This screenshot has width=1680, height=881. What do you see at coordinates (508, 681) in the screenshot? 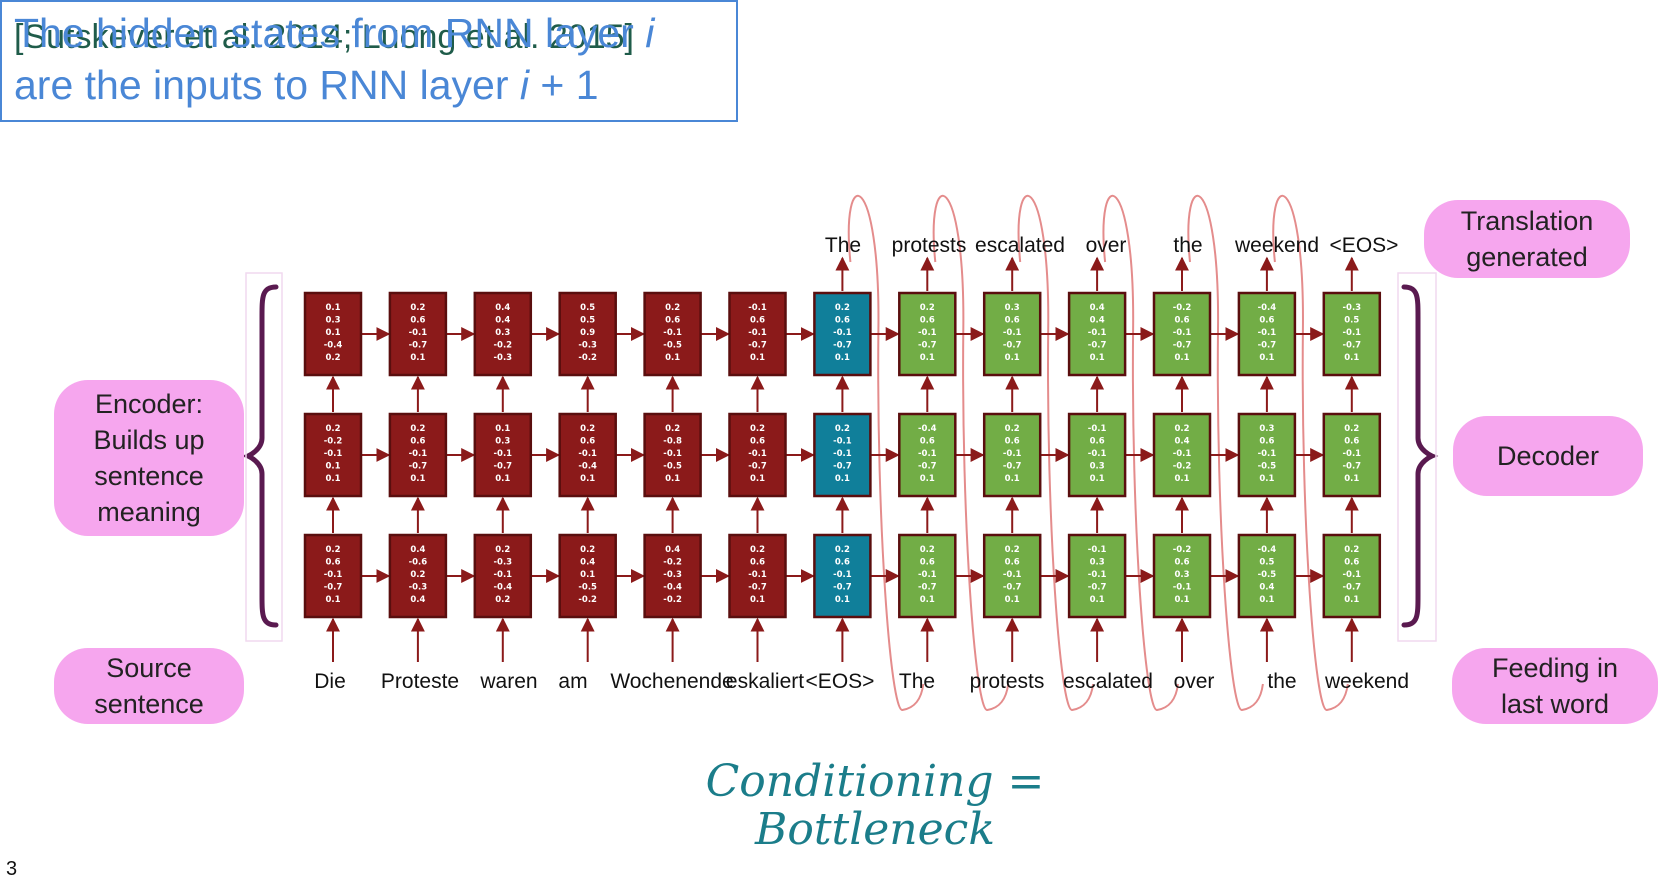
I see `input-word: waren` at bounding box center [508, 681].